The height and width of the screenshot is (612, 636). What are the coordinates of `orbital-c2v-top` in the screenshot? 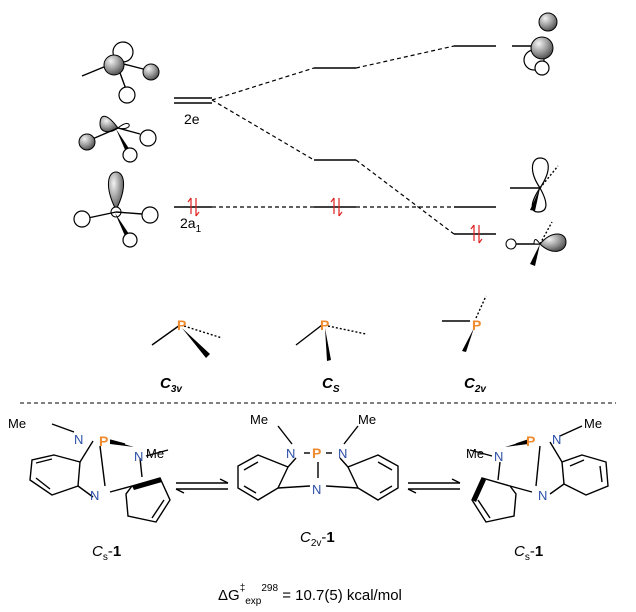 It's located at (535, 44).